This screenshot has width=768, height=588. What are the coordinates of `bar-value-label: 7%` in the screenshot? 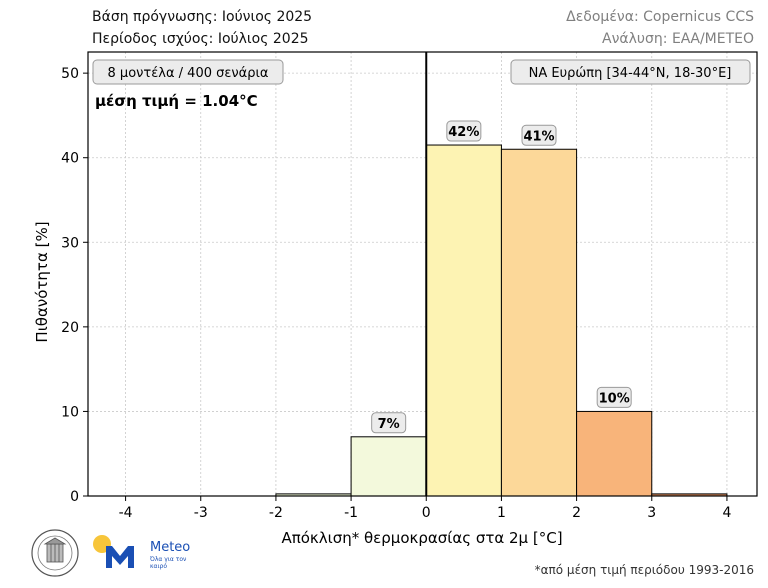 It's located at (389, 423).